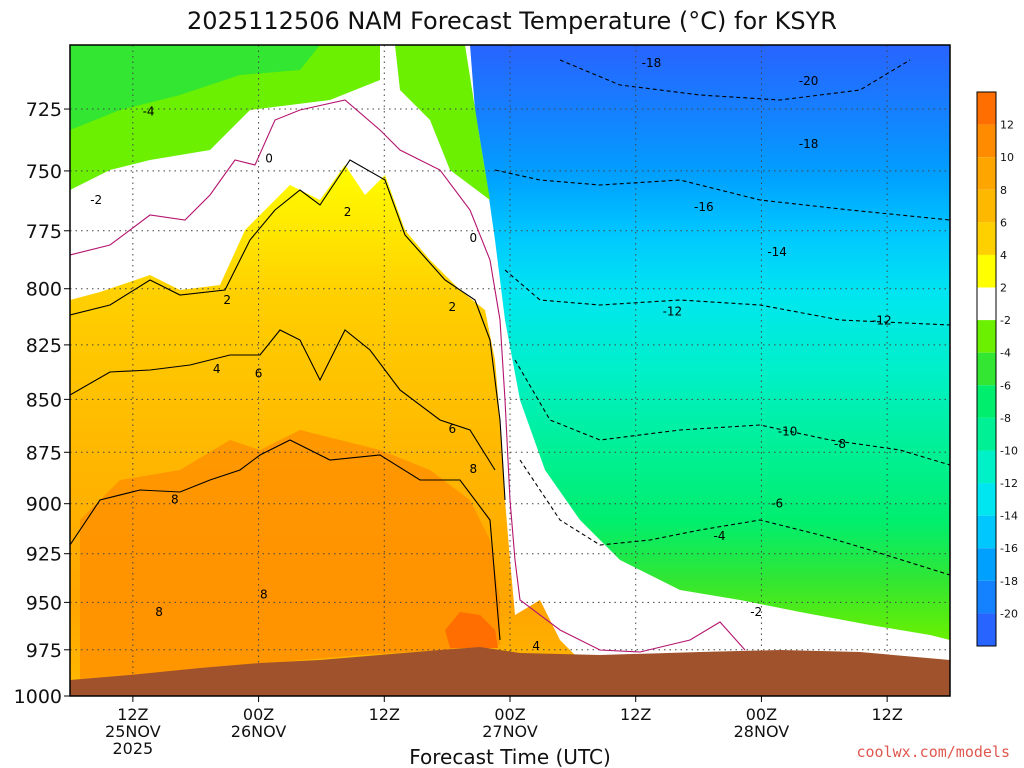  I want to click on y-tick-label: 975, so click(44, 651).